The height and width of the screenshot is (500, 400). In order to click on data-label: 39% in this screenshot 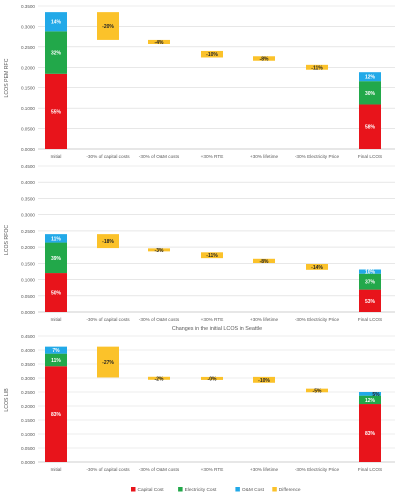, I will do `click(56, 259)`.